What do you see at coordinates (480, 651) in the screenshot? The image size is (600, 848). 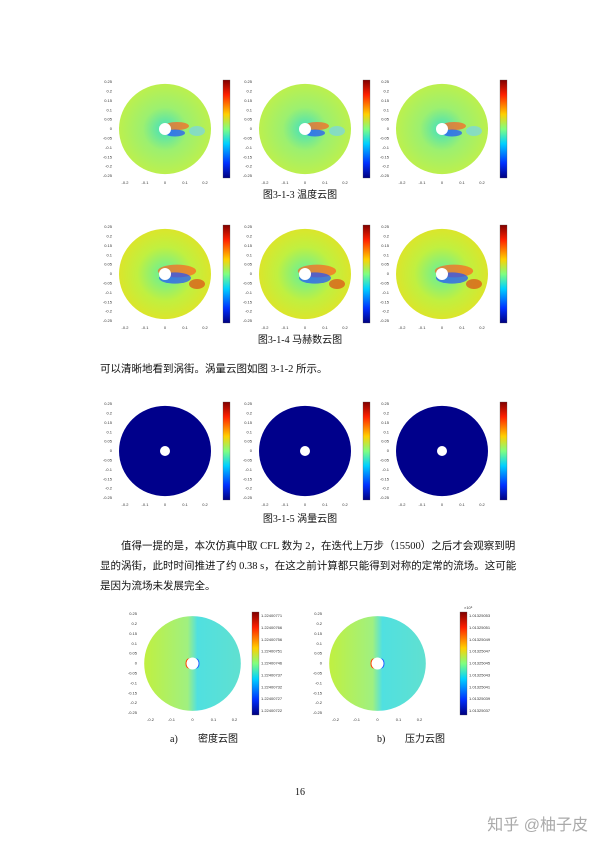 I see `colorbar-label: 1.01325047` at bounding box center [480, 651].